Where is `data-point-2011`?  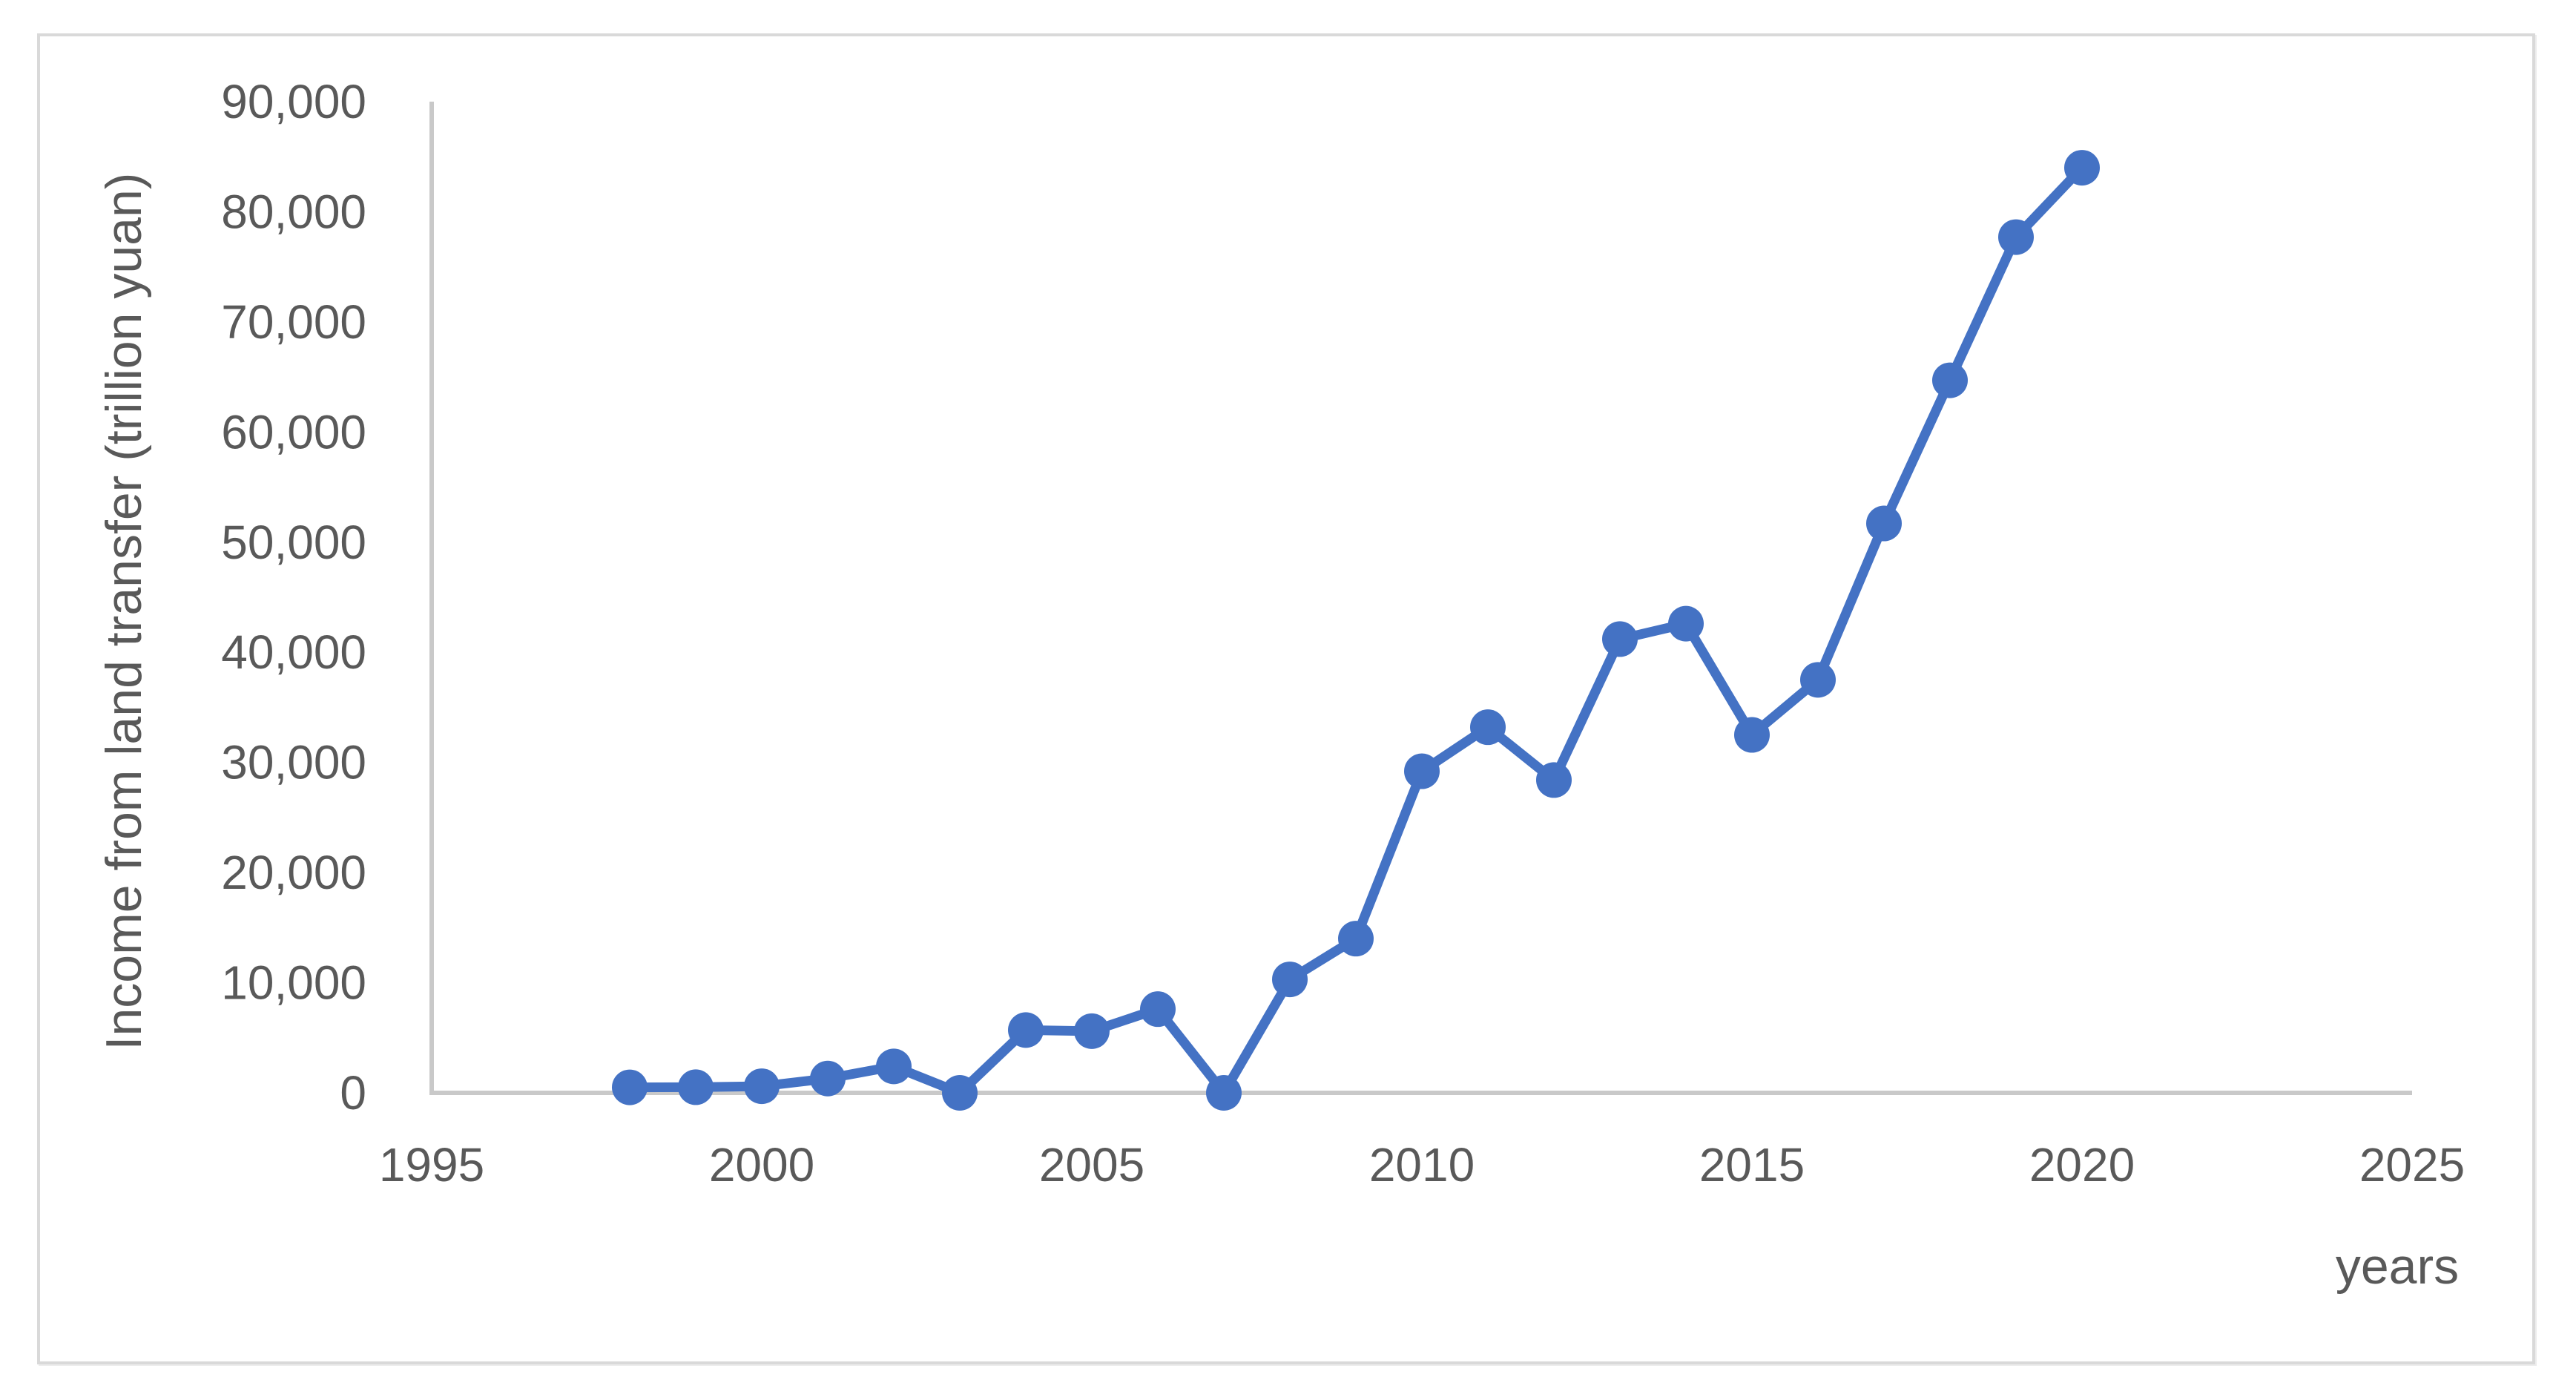
data-point-2011 is located at coordinates (1488, 727).